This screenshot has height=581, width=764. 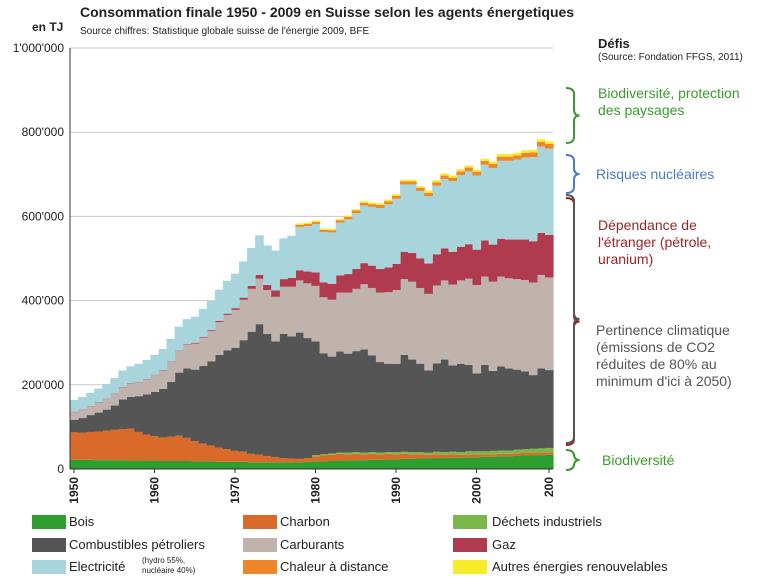 I want to click on defis-title: Défis, so click(x=614, y=43).